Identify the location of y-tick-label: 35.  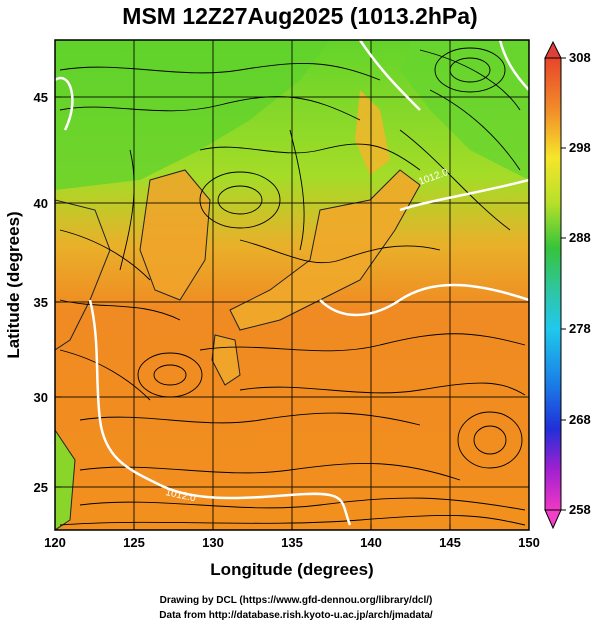
(41, 302).